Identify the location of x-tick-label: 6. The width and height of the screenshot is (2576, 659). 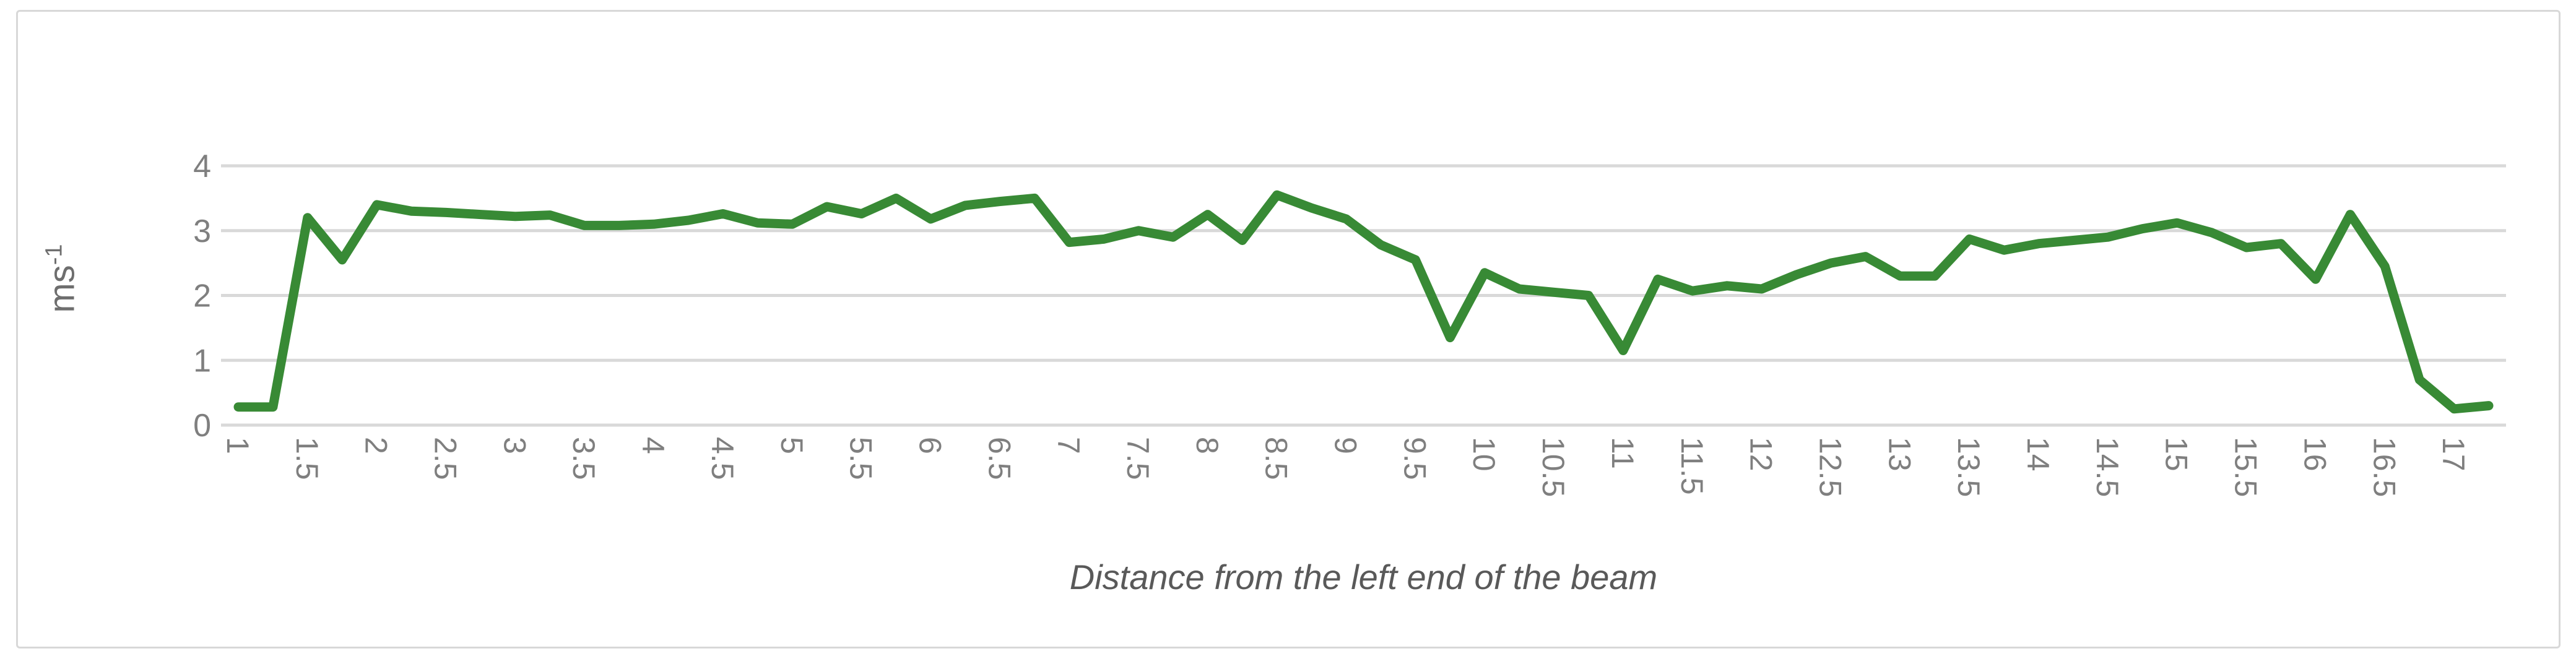
(930, 446).